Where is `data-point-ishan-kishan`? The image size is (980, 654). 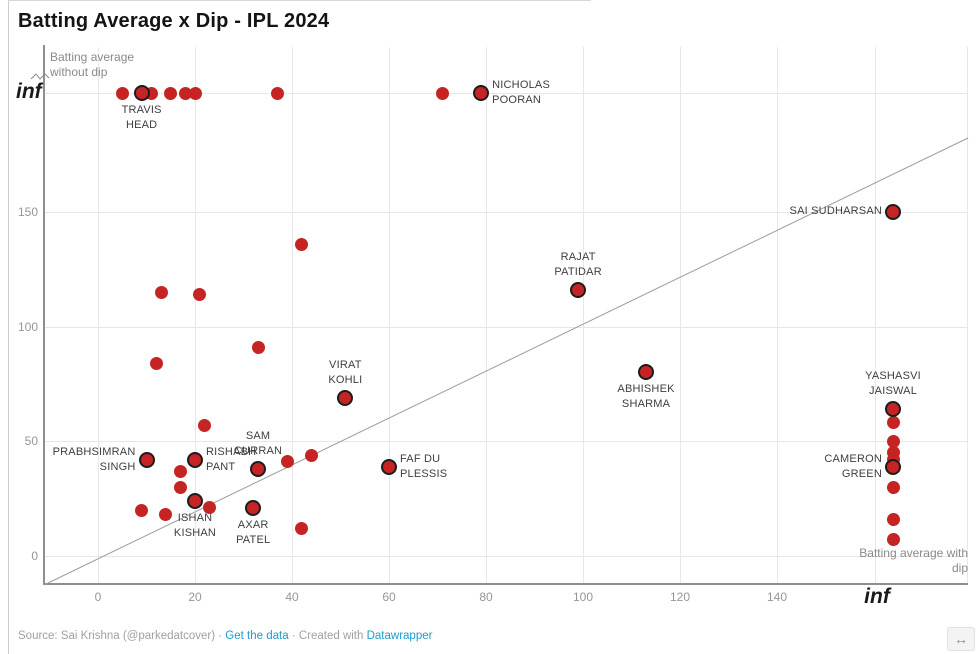 data-point-ishan-kishan is located at coordinates (195, 500).